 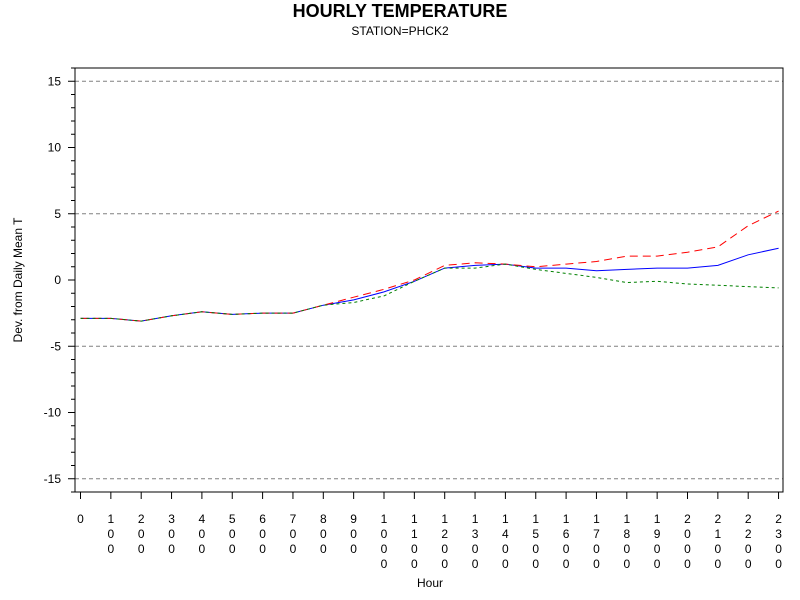 I want to click on y-axis-label: Dev. from Daily Mean T, so click(x=18, y=280).